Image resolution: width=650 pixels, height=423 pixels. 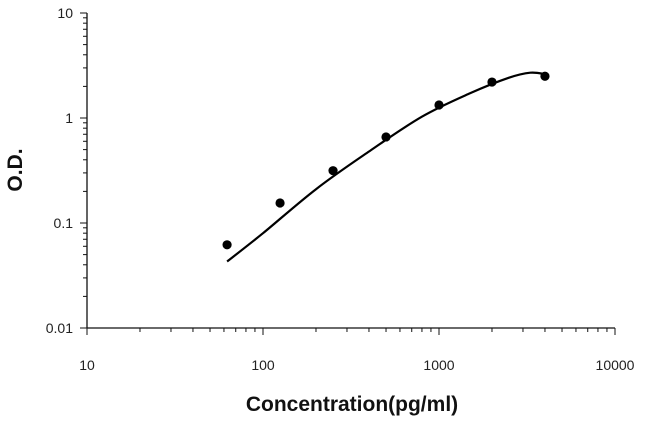 What do you see at coordinates (64, 223) in the screenshot?
I see `y-tick-label: 0.1` at bounding box center [64, 223].